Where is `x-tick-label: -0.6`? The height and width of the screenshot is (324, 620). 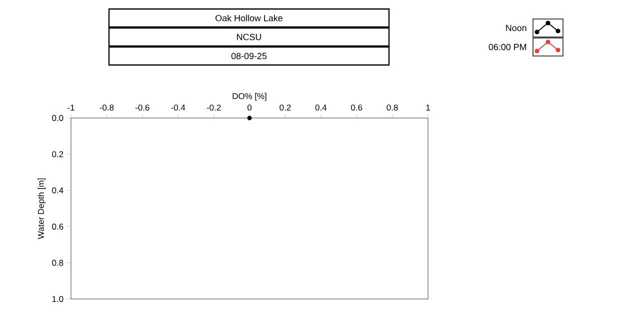
x-tick-label: -0.6 is located at coordinates (142, 107).